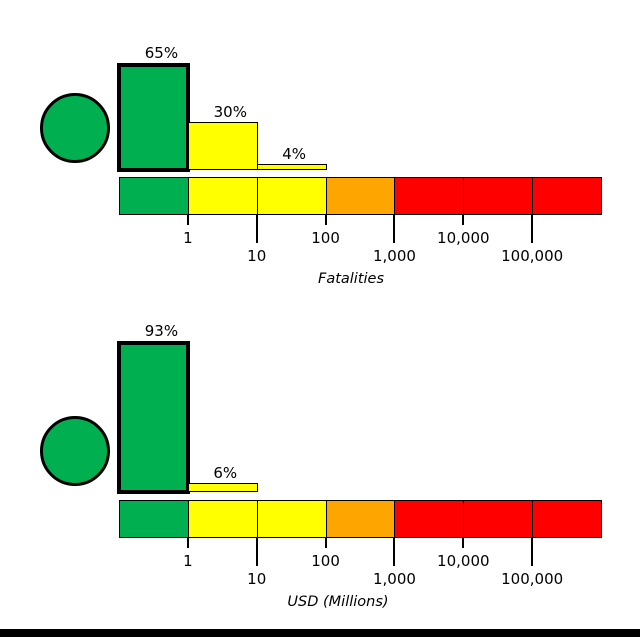 The width and height of the screenshot is (640, 637). What do you see at coordinates (351, 279) in the screenshot?
I see `x-axis-title: Fatalities` at bounding box center [351, 279].